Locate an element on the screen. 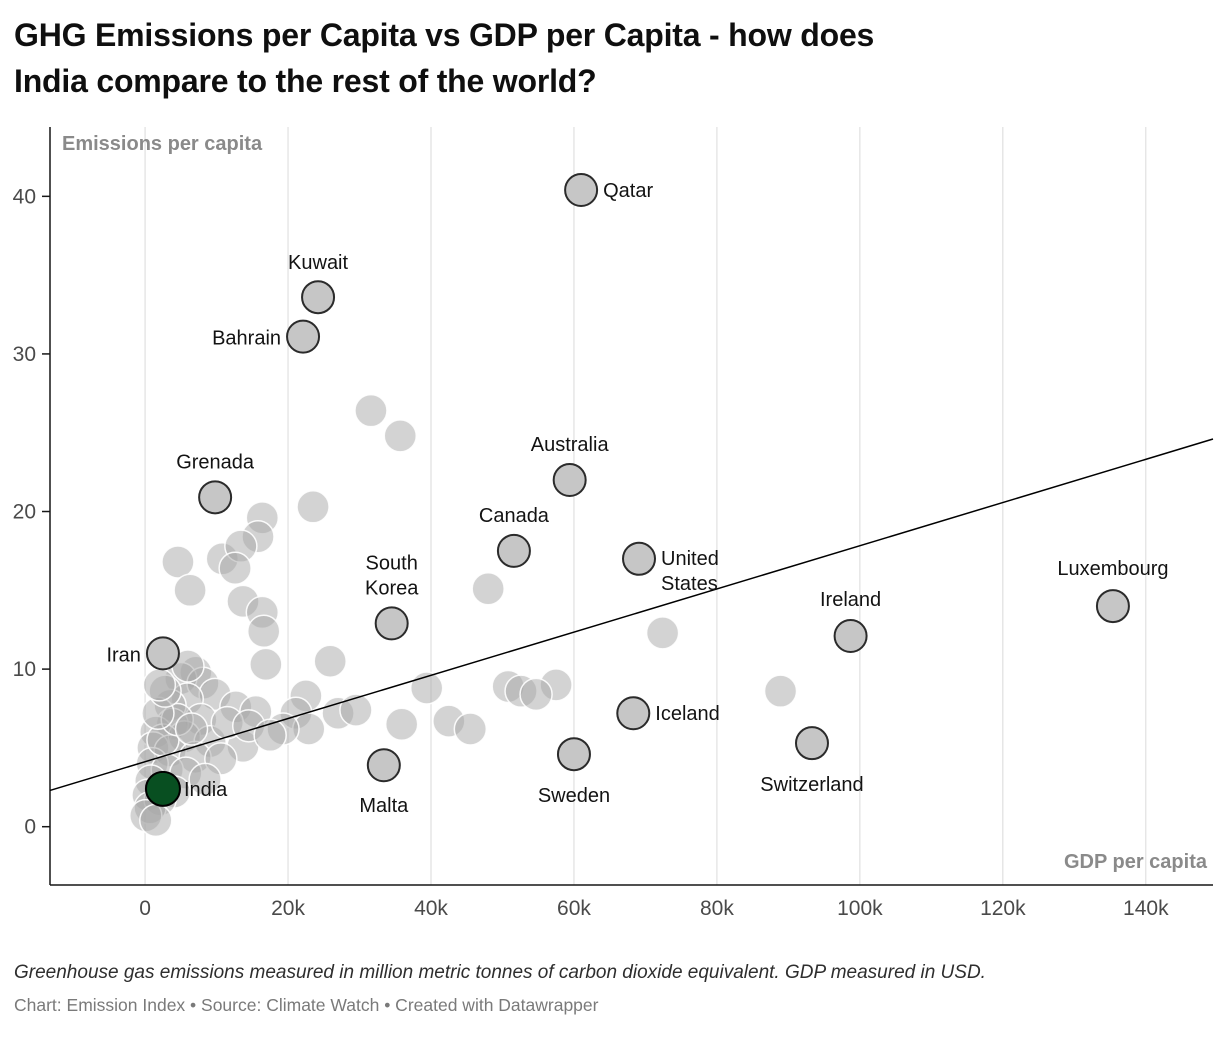  point-label-iceland: Iceland is located at coordinates (687, 714).